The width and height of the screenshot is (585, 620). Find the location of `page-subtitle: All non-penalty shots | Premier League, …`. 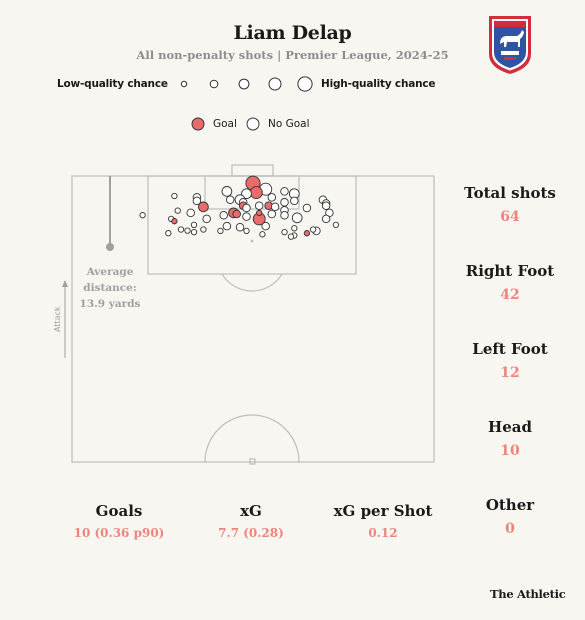

page-subtitle: All non-penalty shots | Premier League, … is located at coordinates (292, 55).